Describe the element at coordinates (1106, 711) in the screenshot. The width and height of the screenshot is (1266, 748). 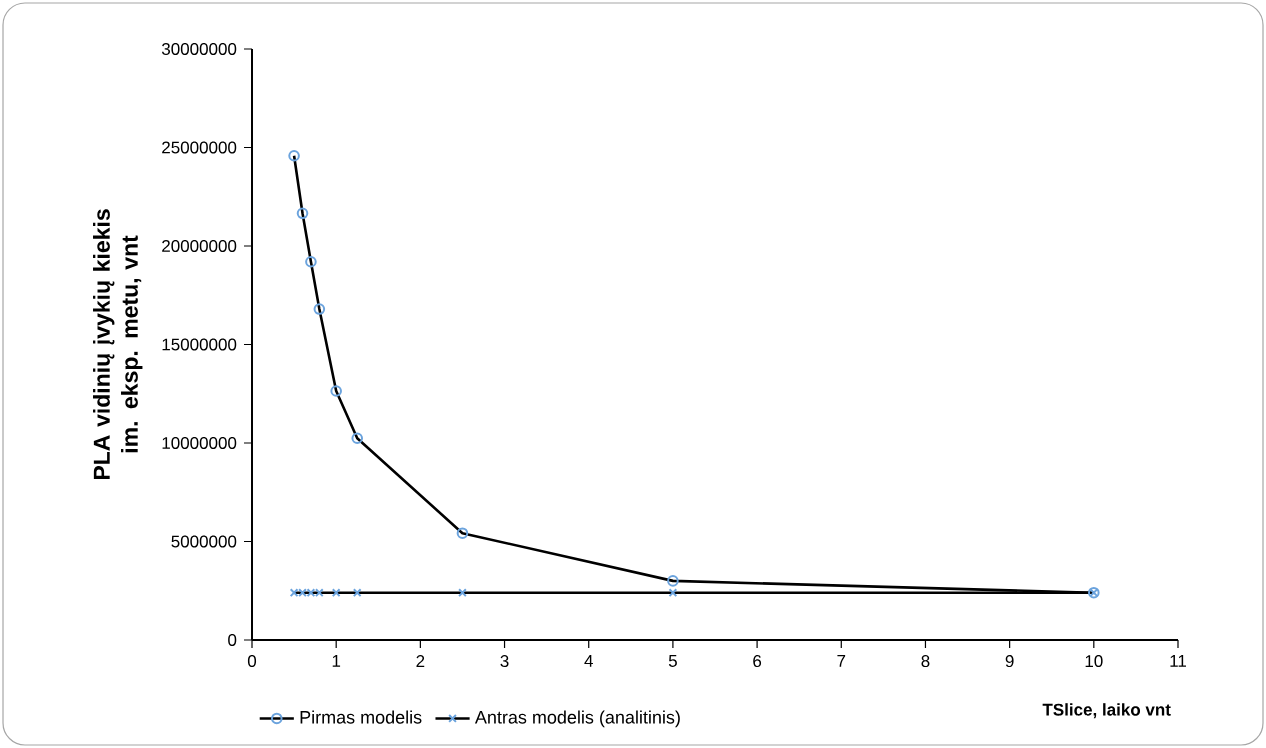
I see `x-axis-title: TSlice, laiko vnt` at that location.